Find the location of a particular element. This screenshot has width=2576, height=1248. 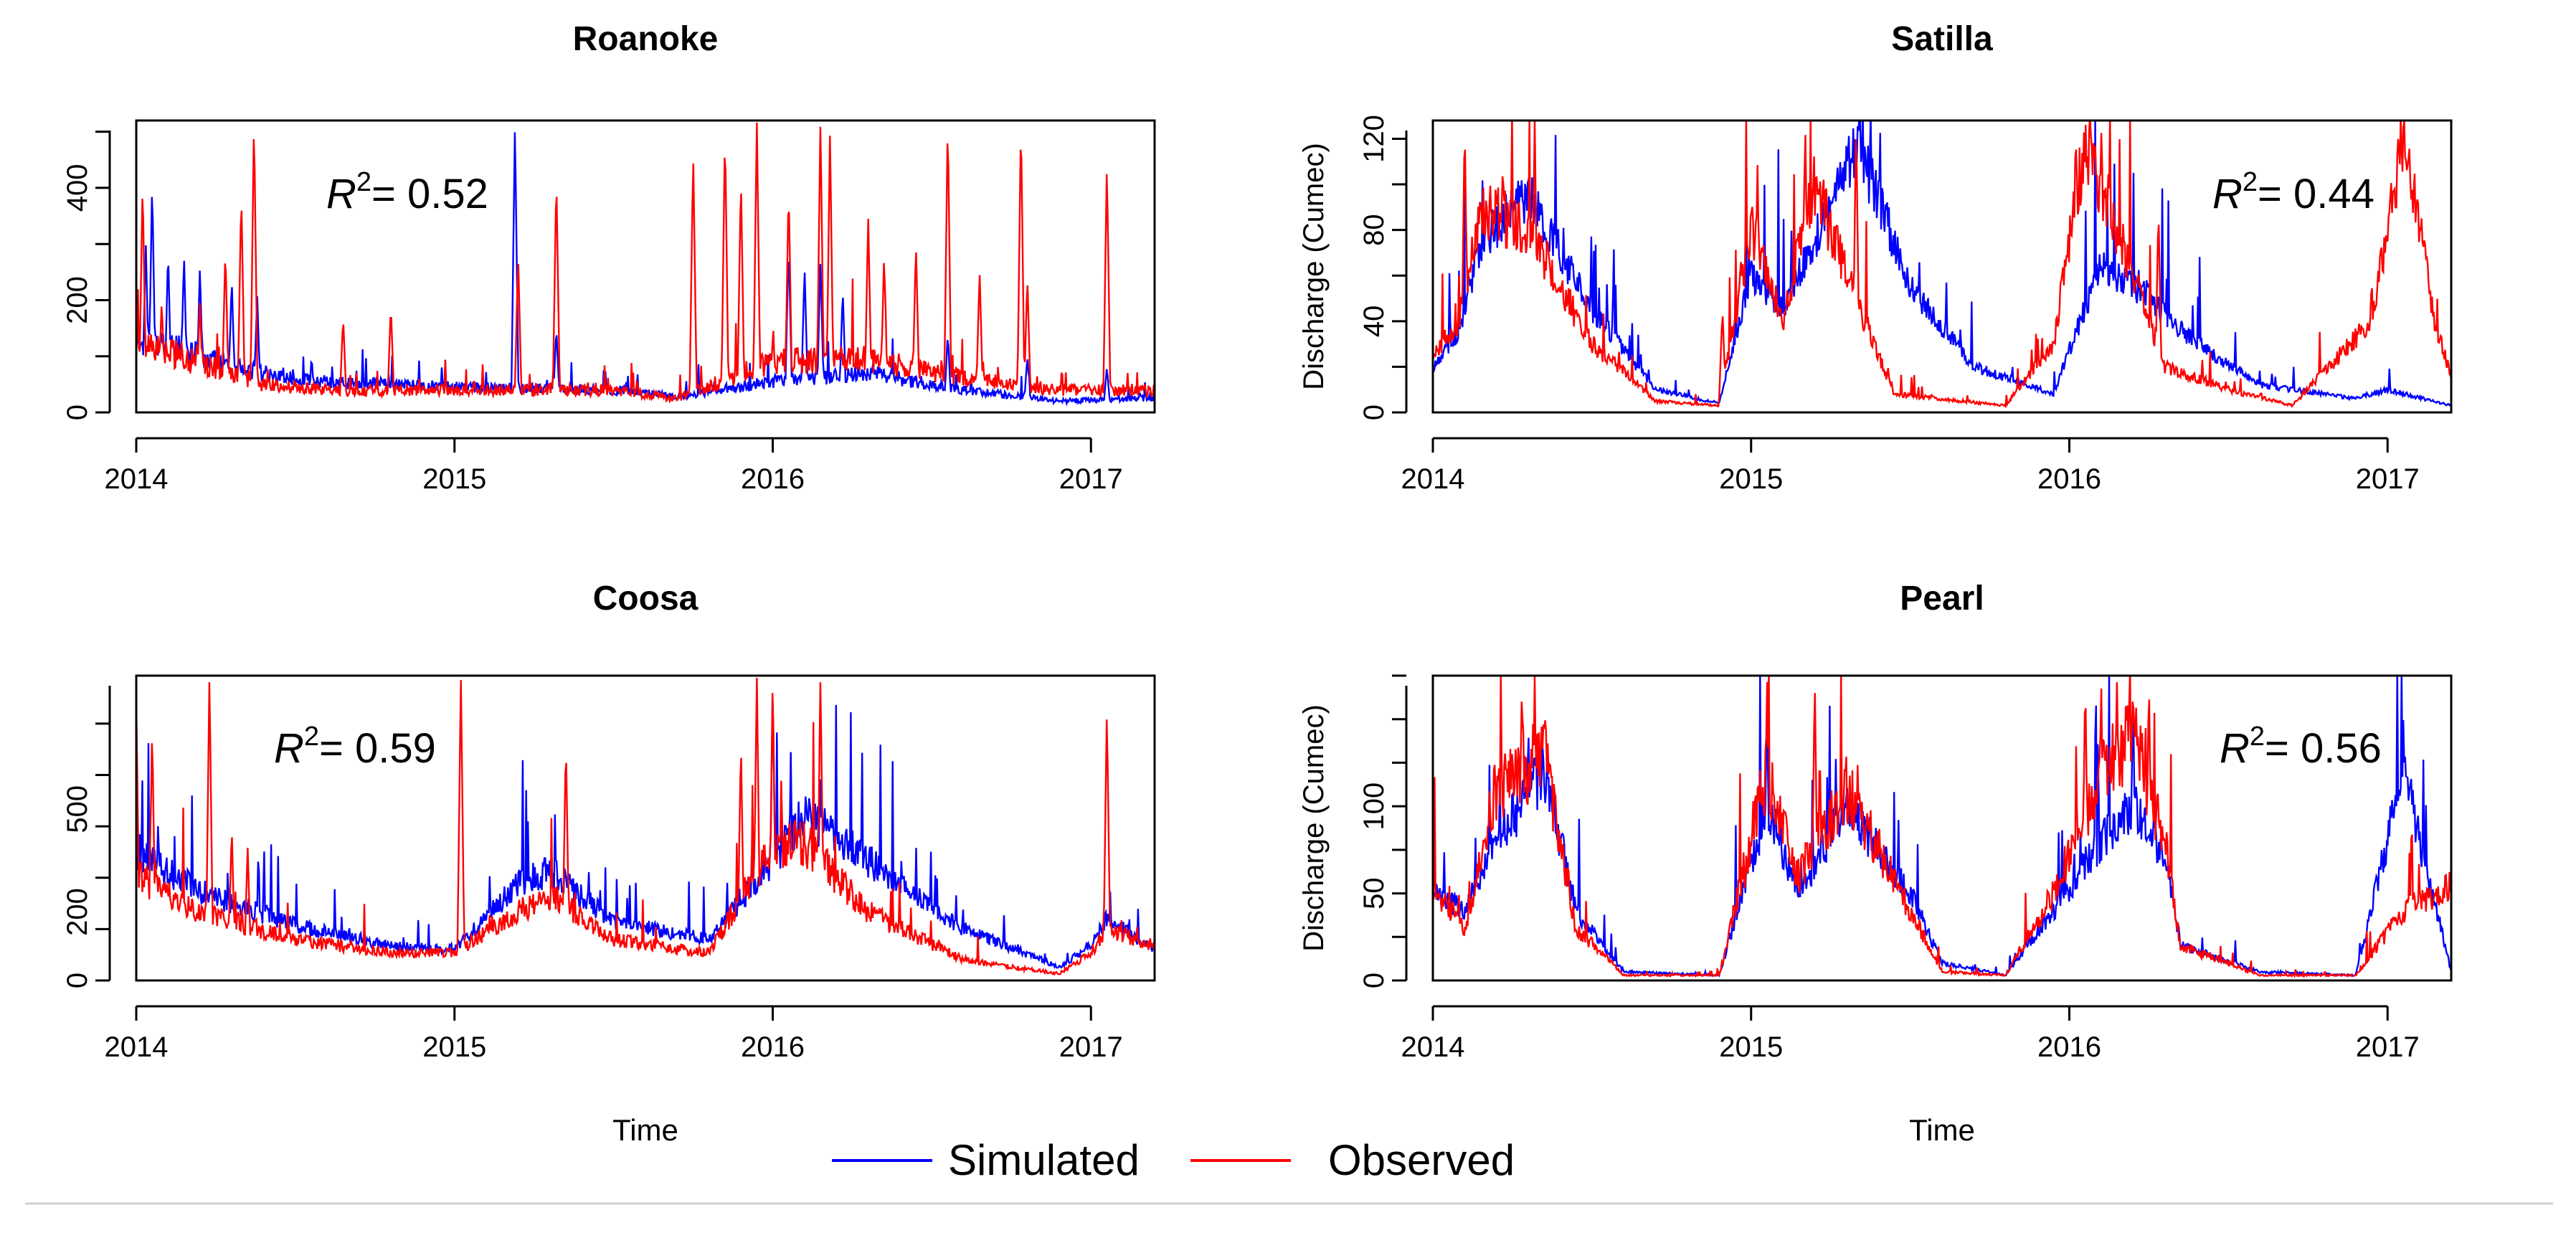

y-tick-label: 80 is located at coordinates (1374, 230).